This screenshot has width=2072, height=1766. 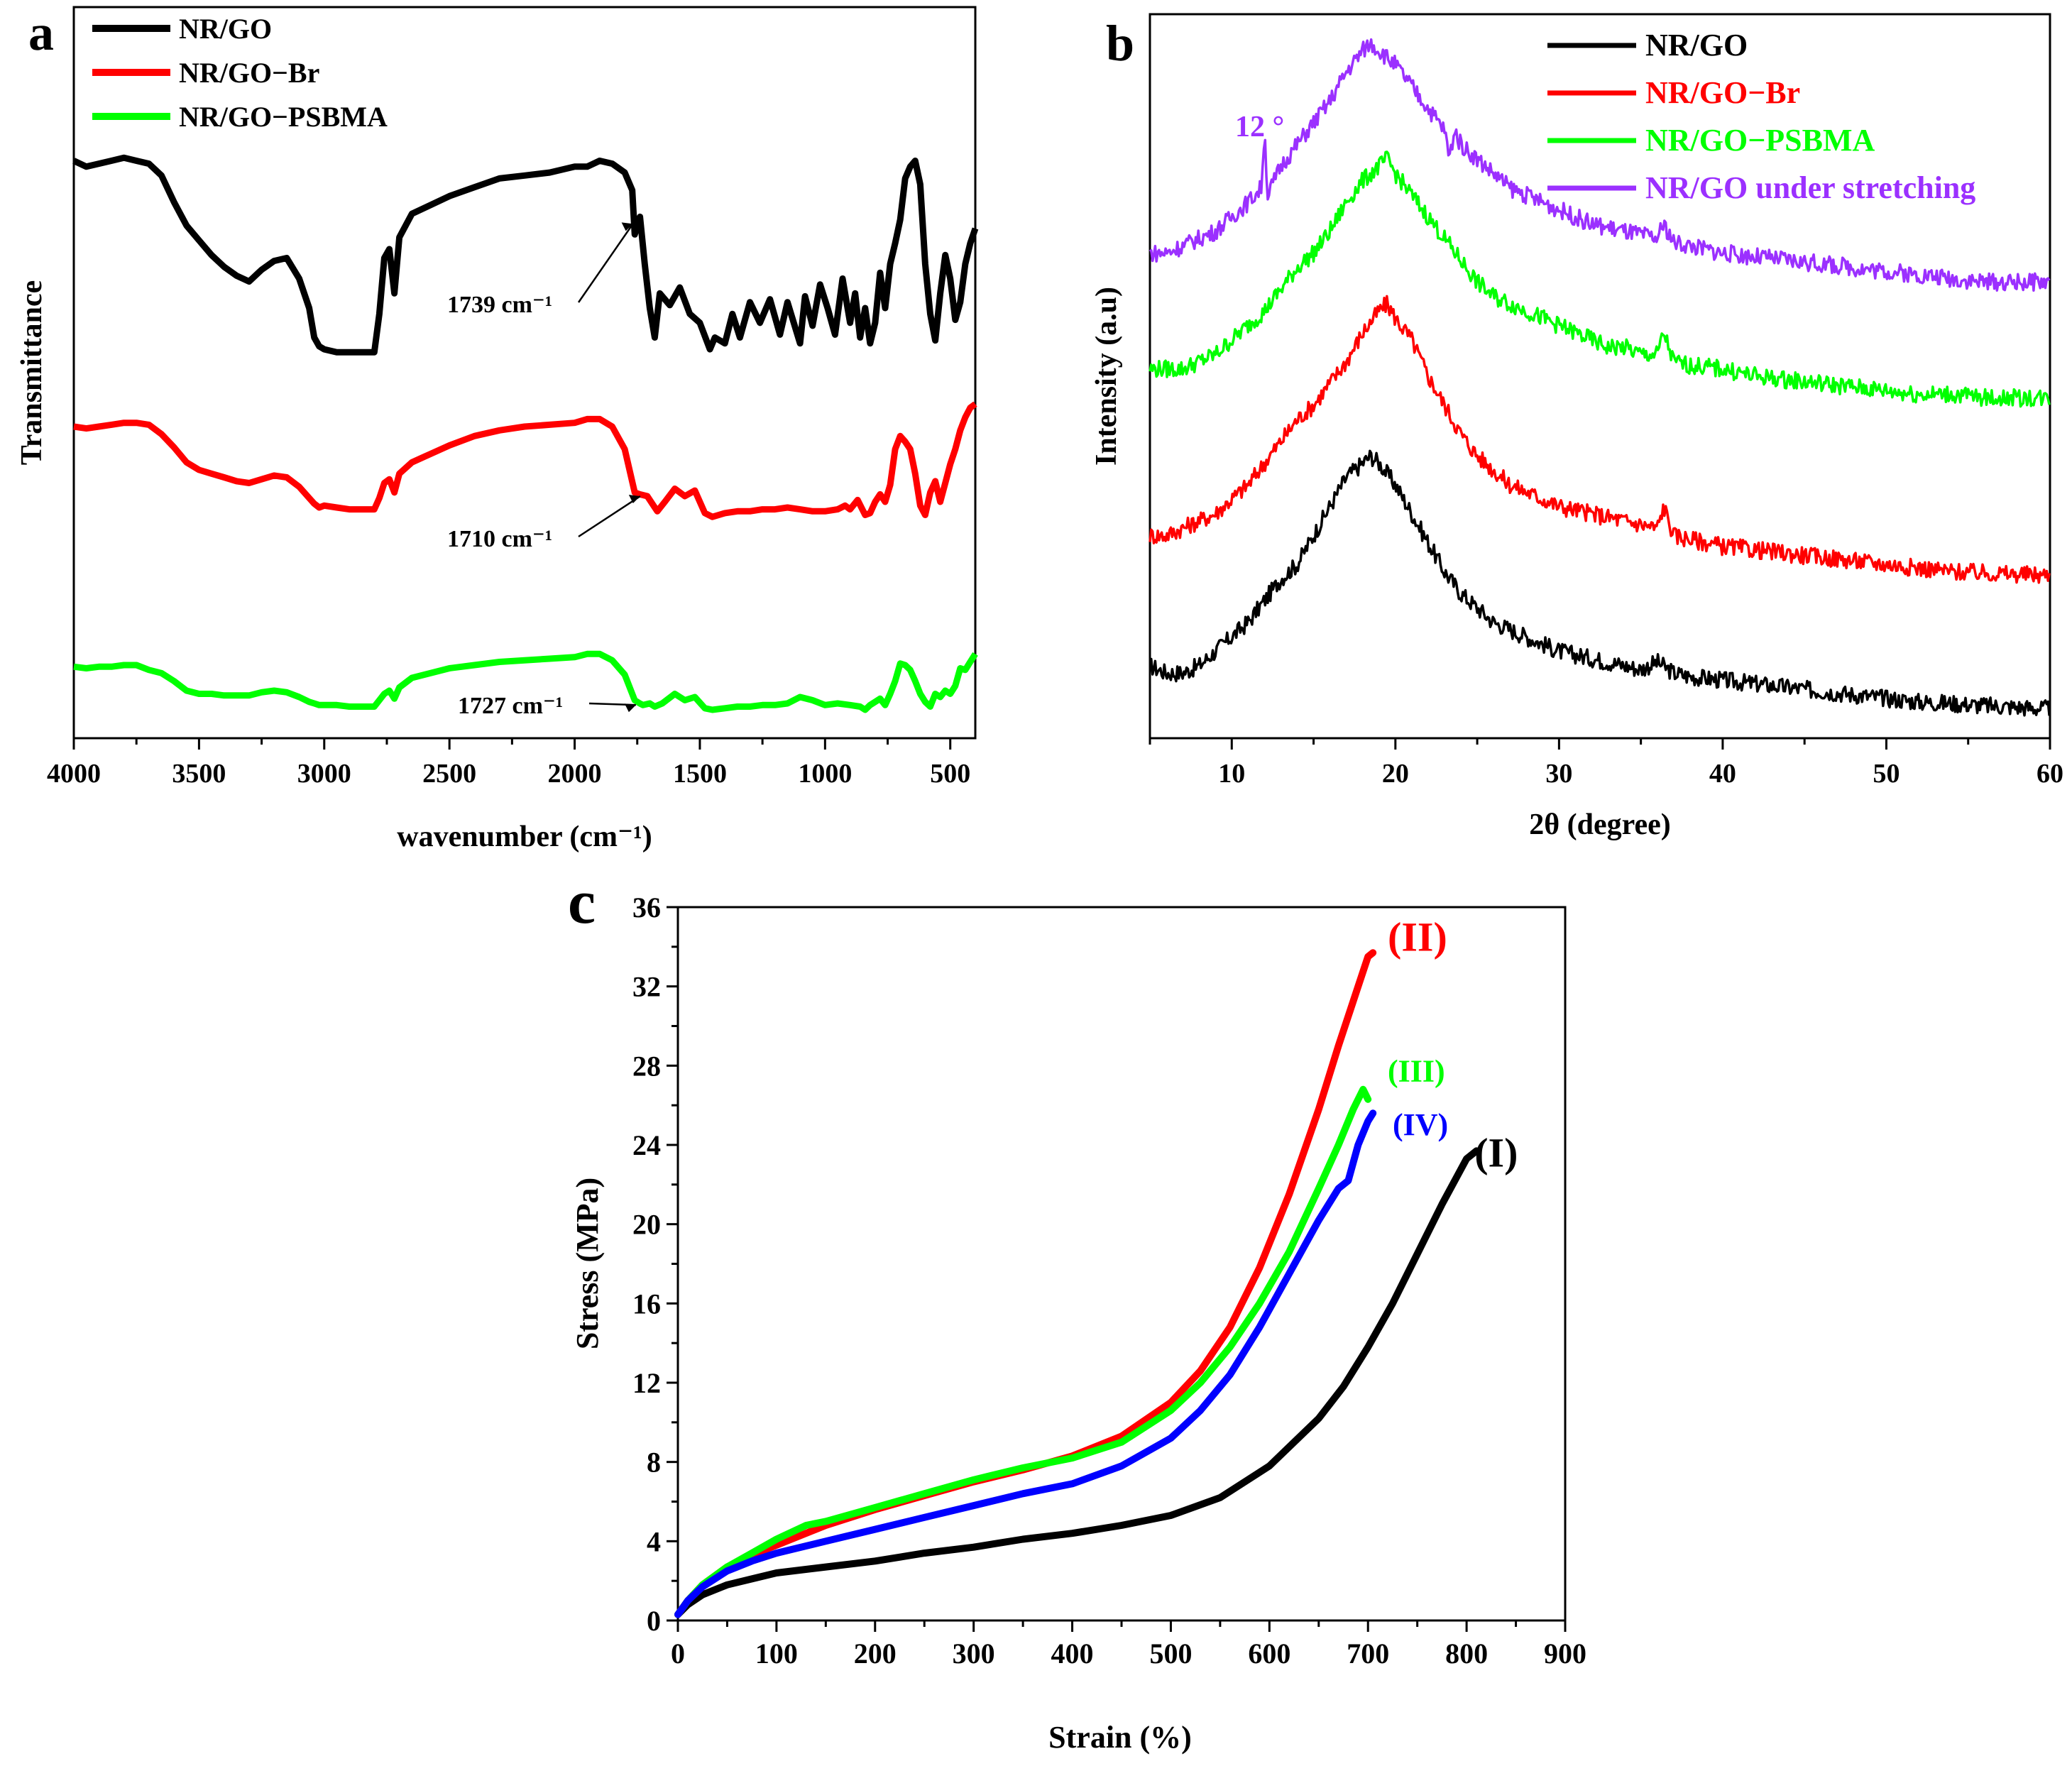 I want to click on panel-b-xtick-label: 20, so click(x=1395, y=774).